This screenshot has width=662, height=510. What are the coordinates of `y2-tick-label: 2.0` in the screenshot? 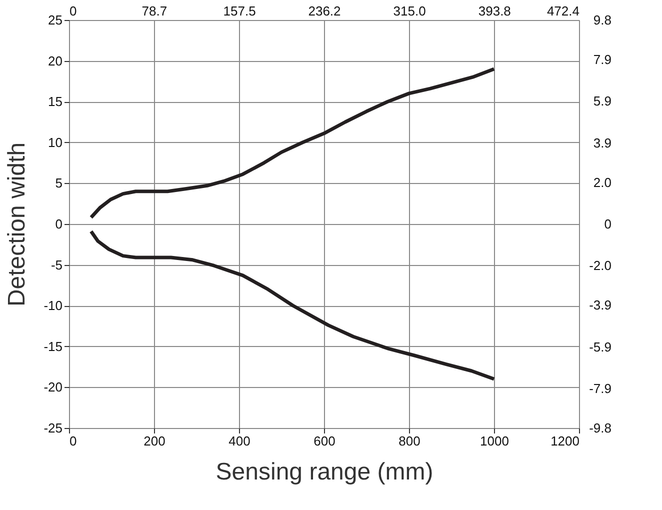 It's located at (602, 182).